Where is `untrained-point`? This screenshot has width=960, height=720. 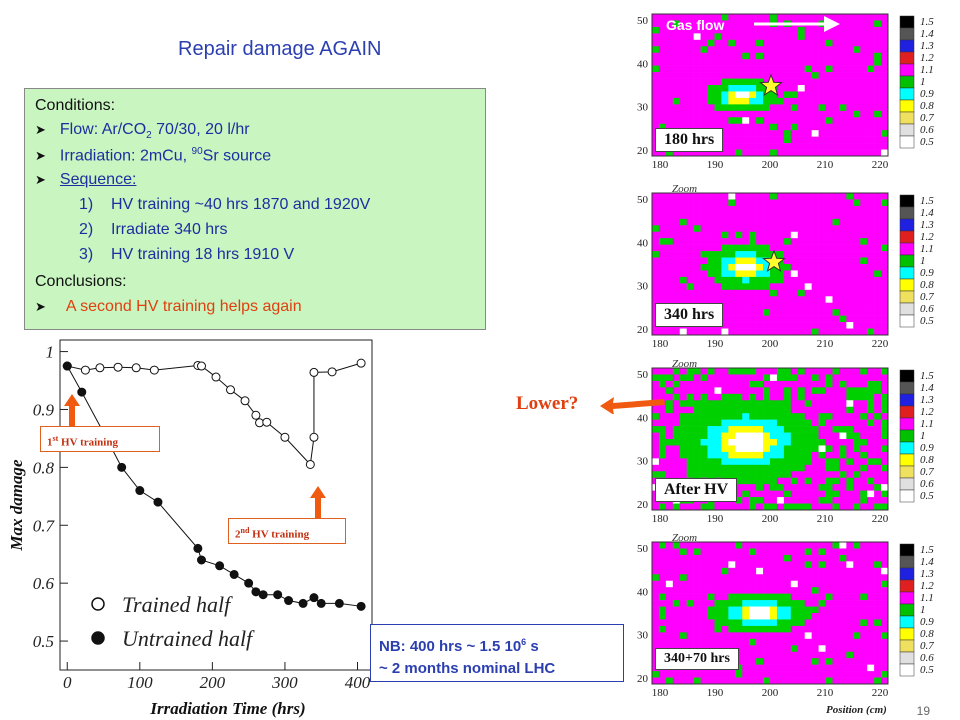 untrained-point is located at coordinates (339, 603).